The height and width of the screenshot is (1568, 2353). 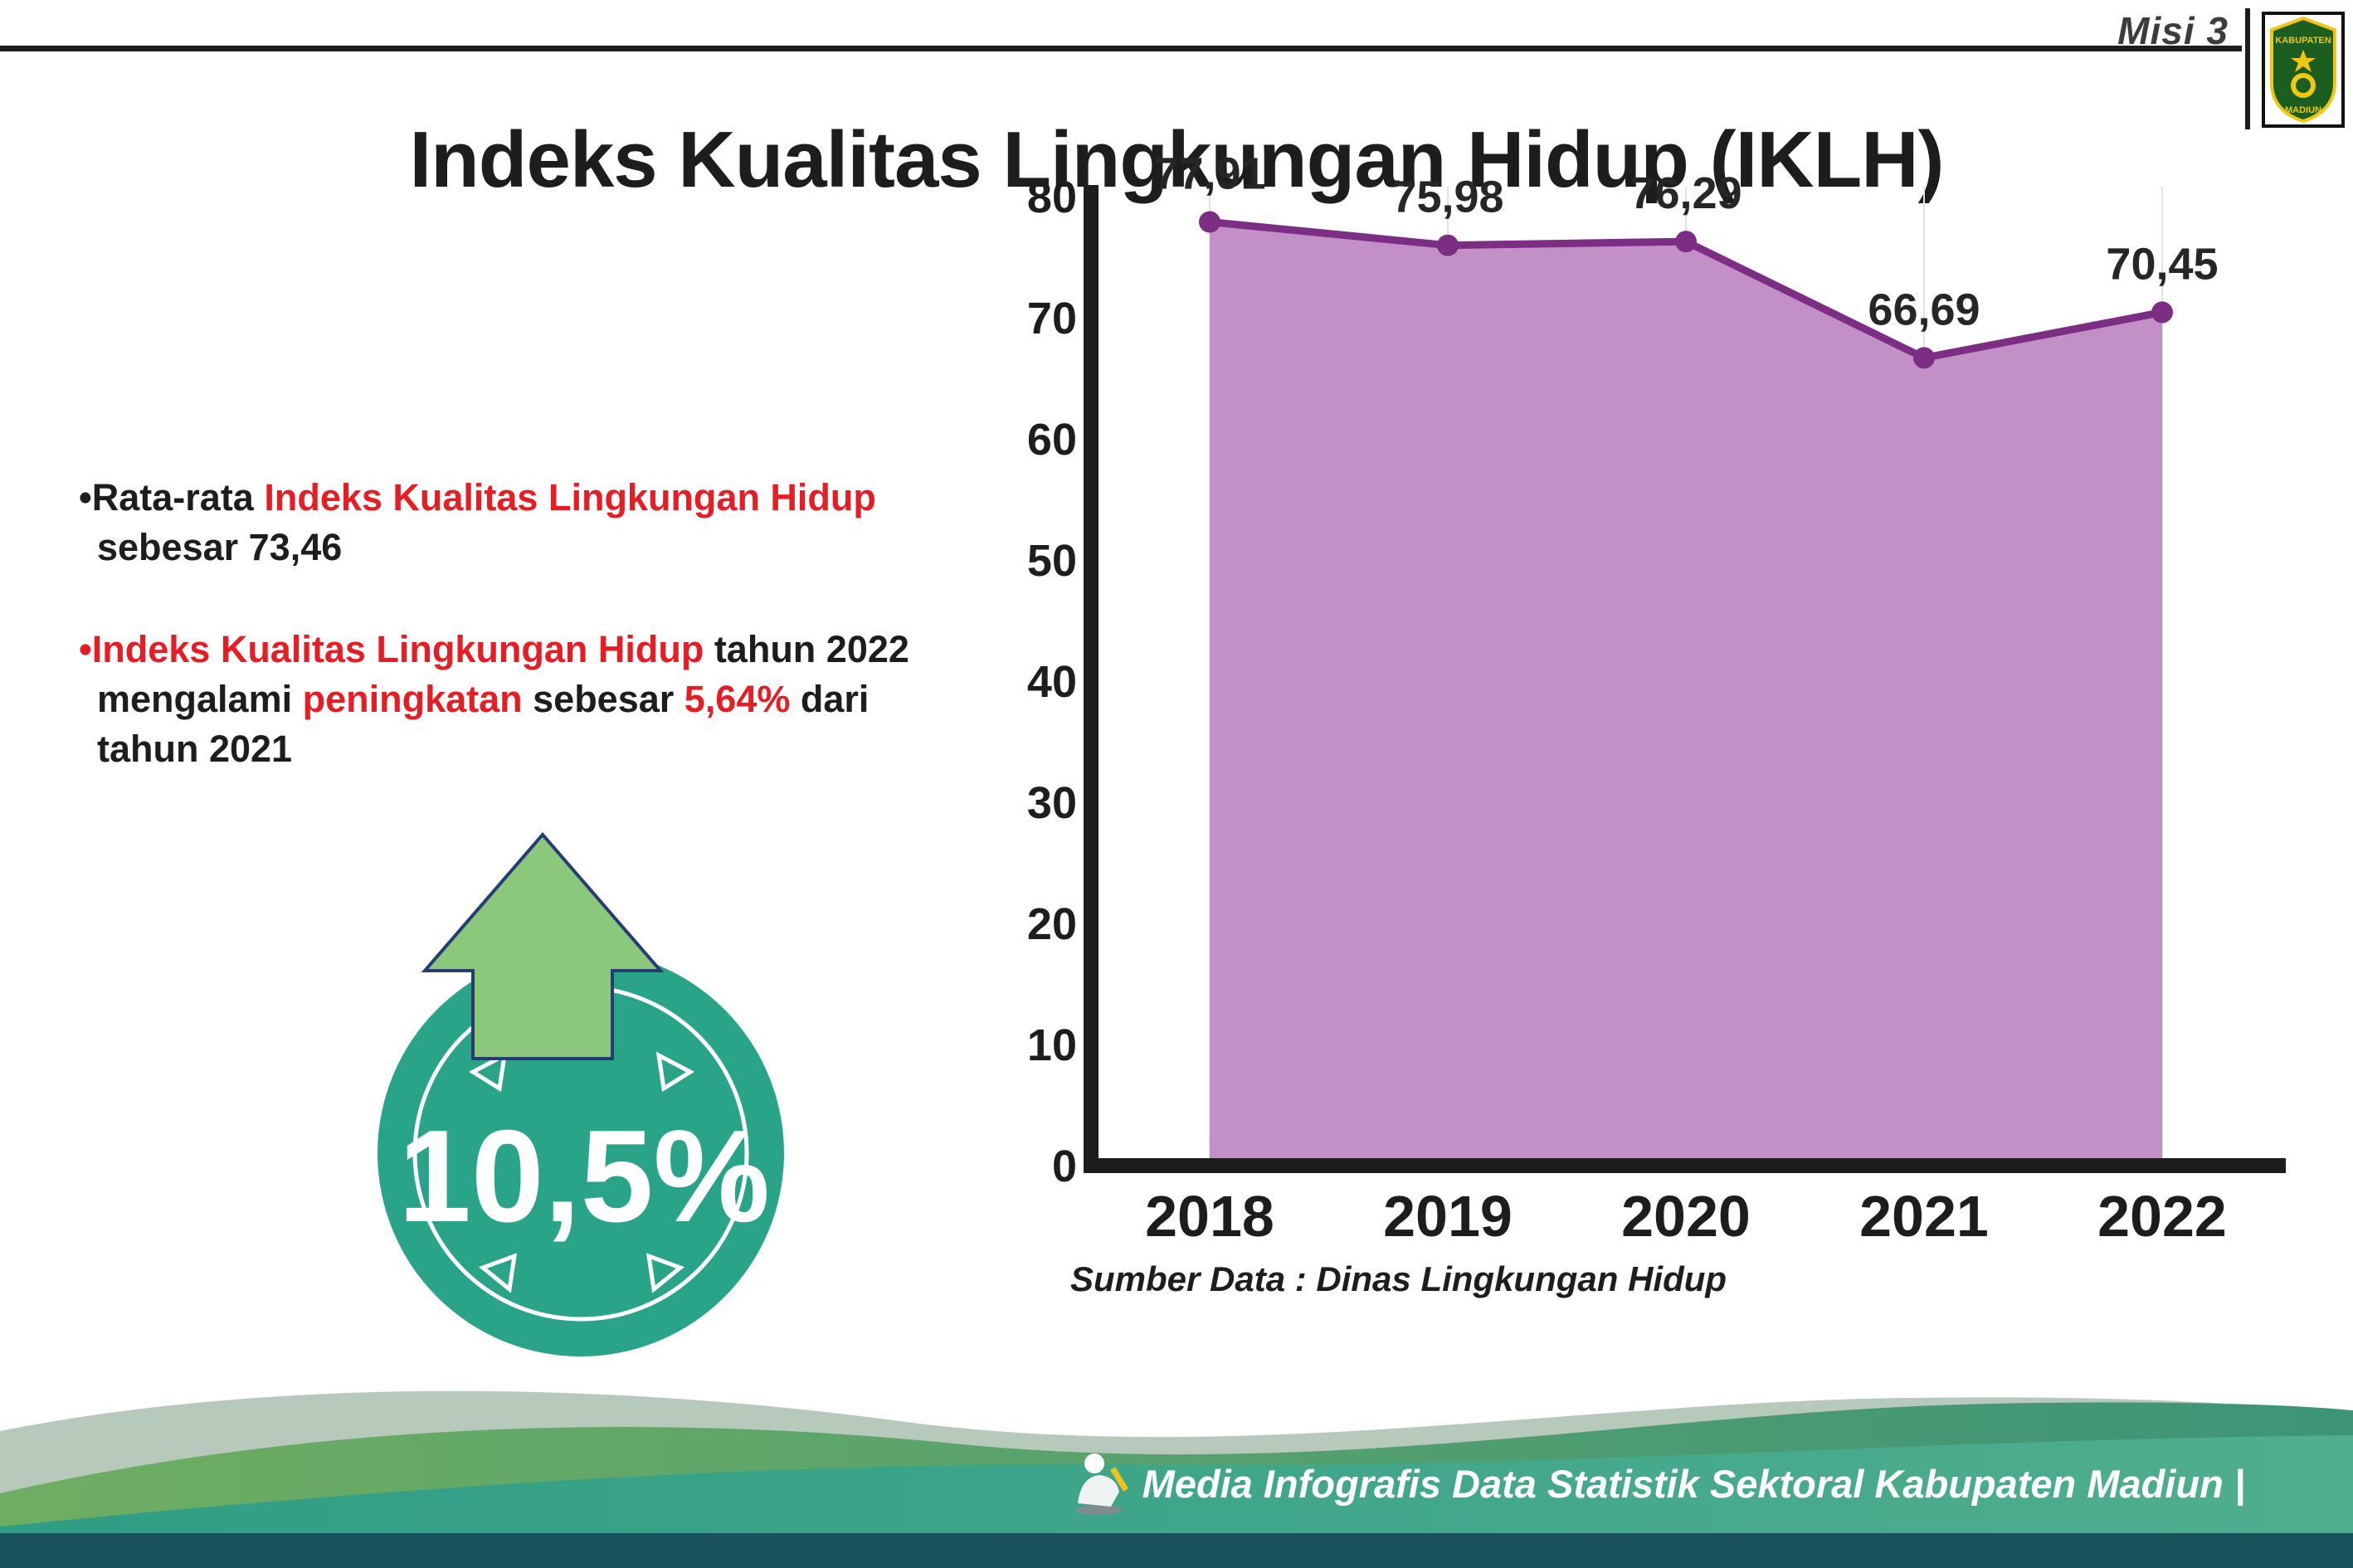 I want to click on misi-label: Misi 3, so click(x=2173, y=30).